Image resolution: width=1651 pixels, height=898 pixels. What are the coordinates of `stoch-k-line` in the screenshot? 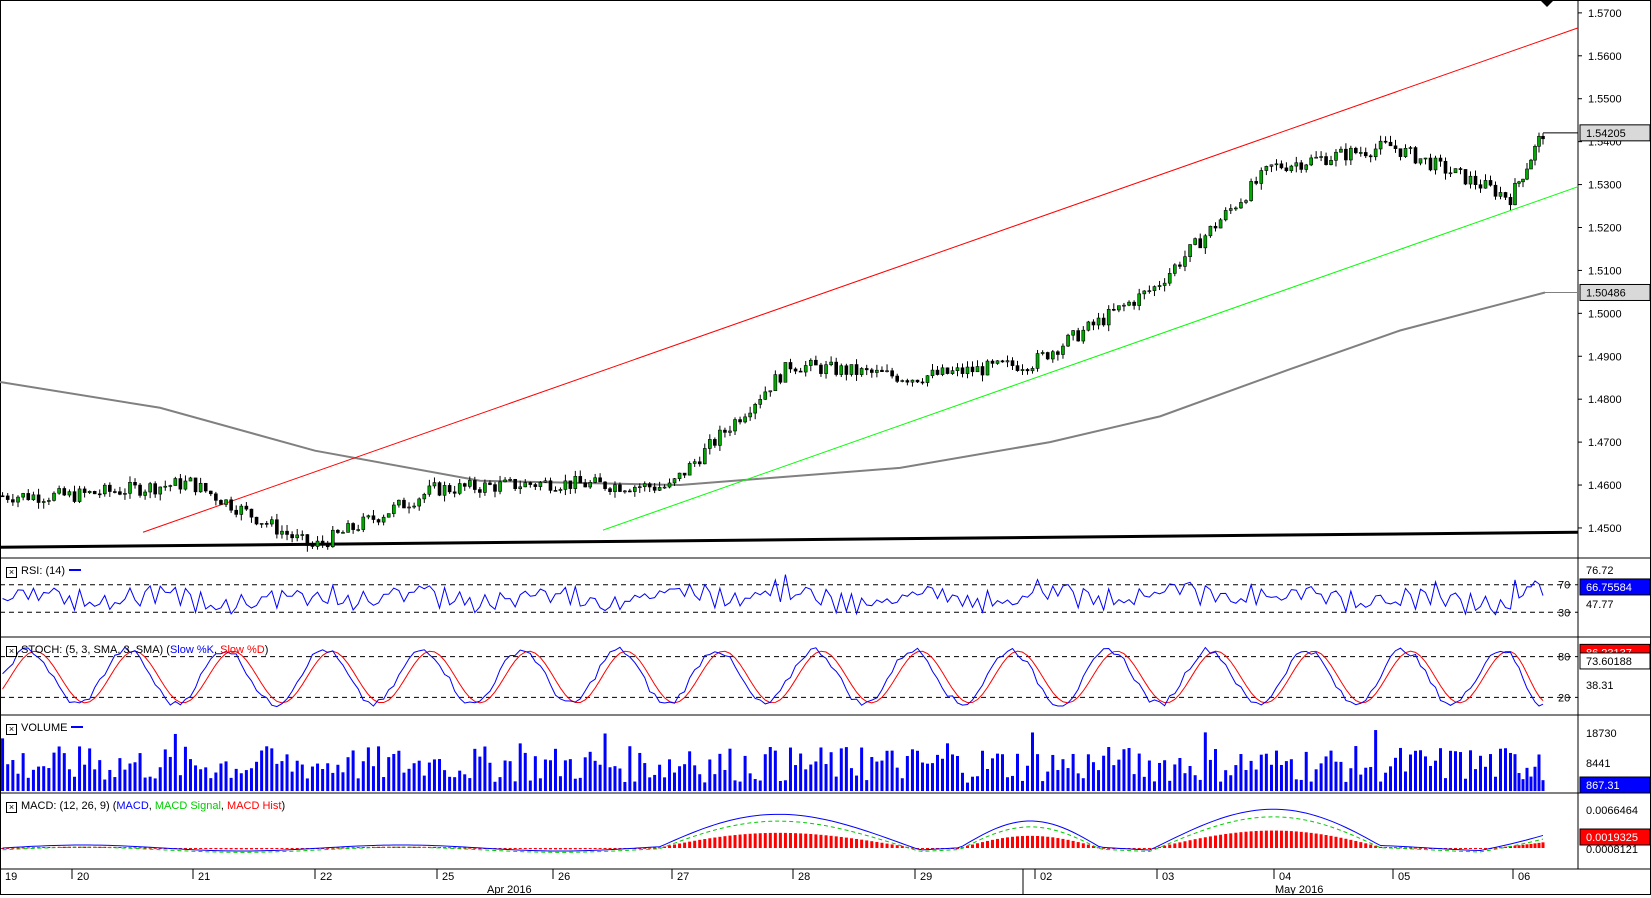 It's located at (773, 677).